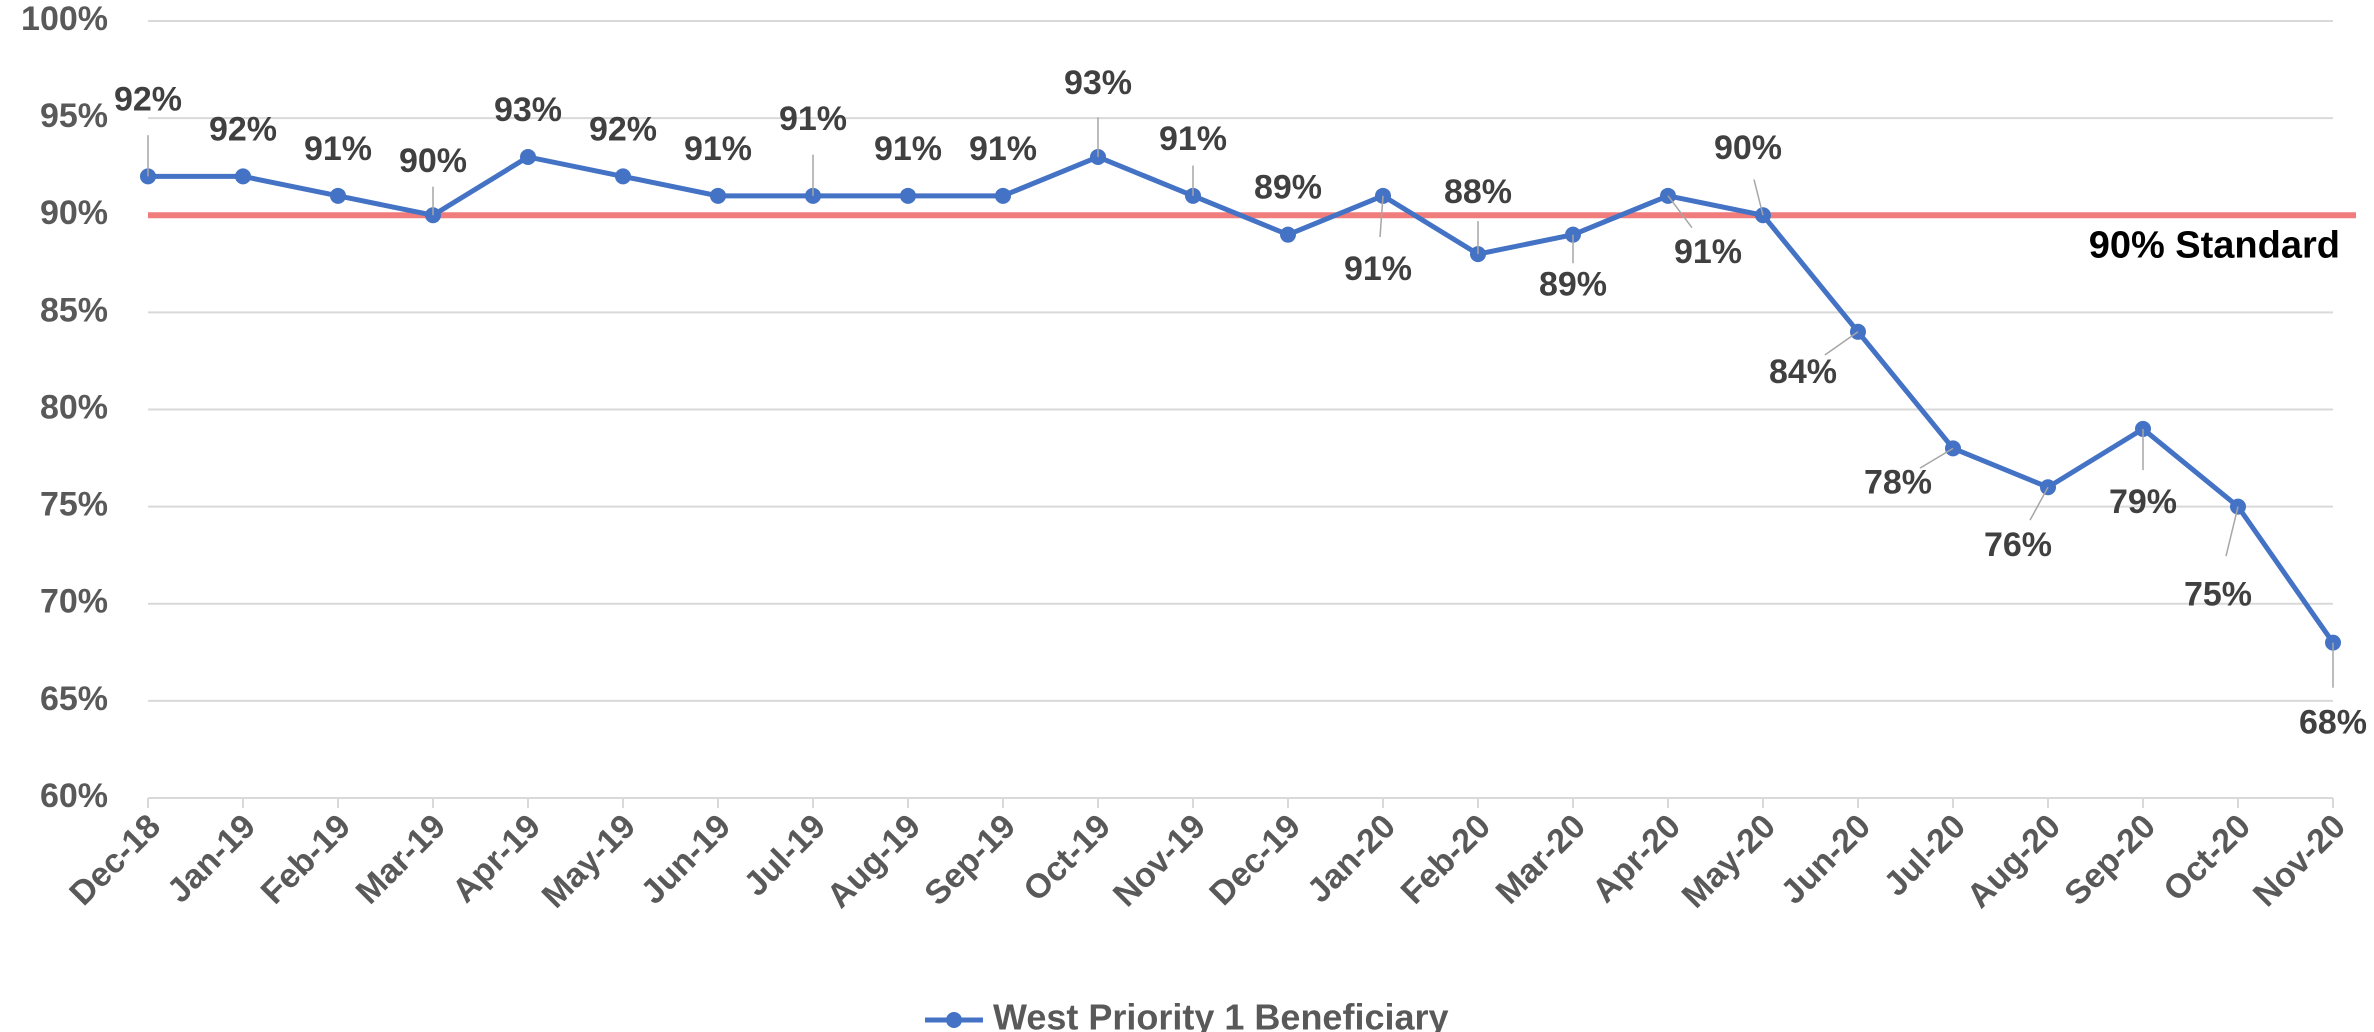  What do you see at coordinates (1826, 859) in the screenshot?
I see `x-tick-label: Jun-20` at bounding box center [1826, 859].